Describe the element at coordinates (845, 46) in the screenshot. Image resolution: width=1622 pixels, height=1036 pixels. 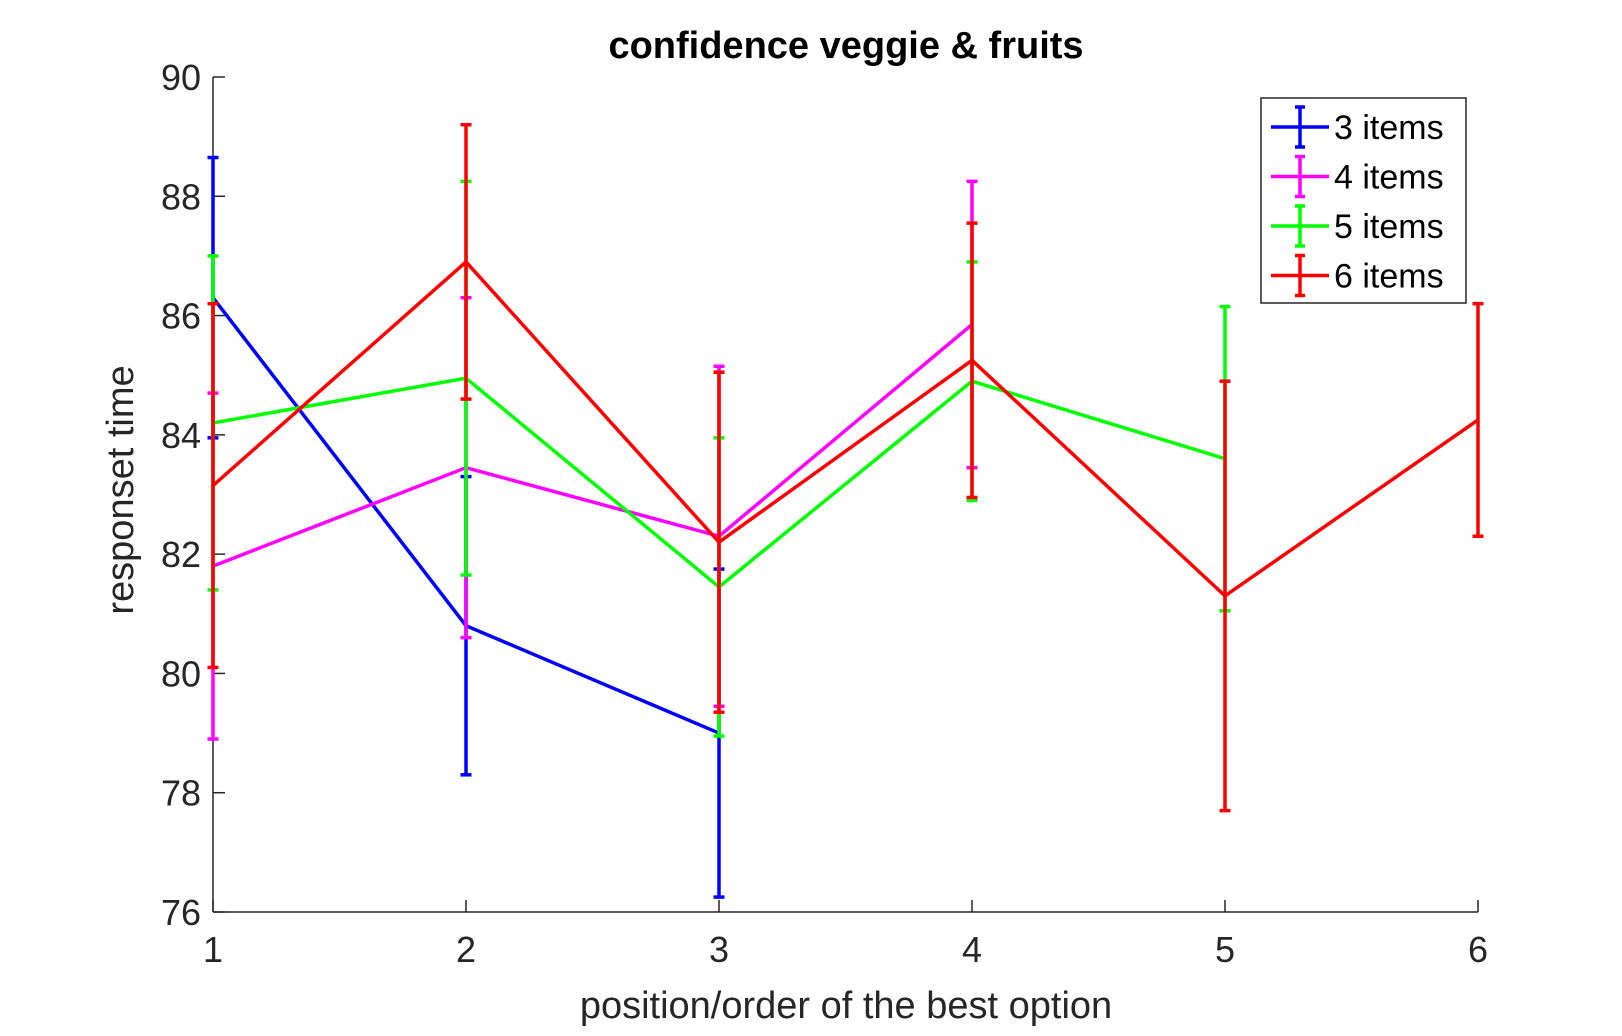
I see `chart-title: confidence veggie & fruits` at that location.